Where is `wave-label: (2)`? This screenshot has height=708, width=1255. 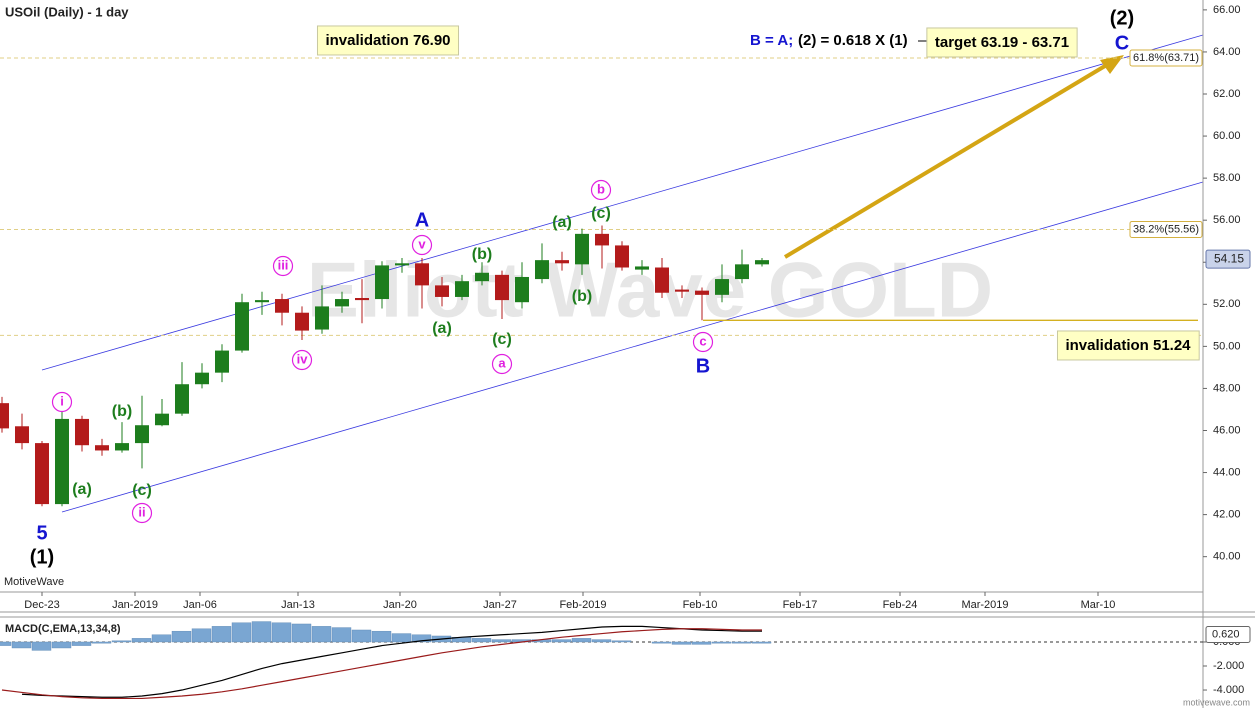 wave-label: (2) is located at coordinates (1122, 18).